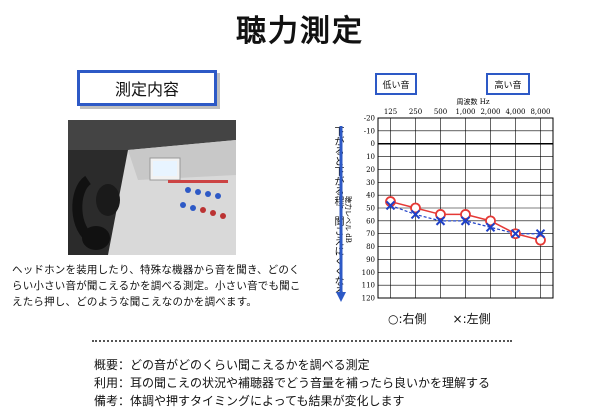  Describe the element at coordinates (232, 365) in the screenshot. I see `summary-overview: 概要：どの音がどのくらい聞こえるかを調べる測定` at that location.